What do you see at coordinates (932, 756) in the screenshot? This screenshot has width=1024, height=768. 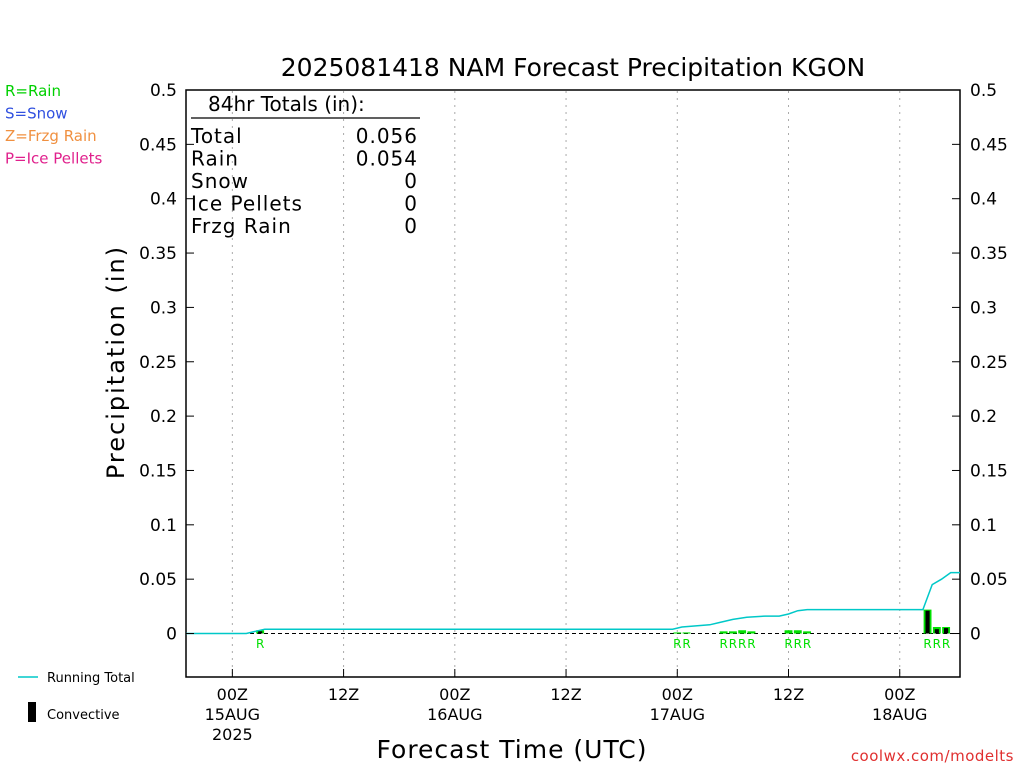 I see `credit-text: coolwx.com/modelts` at bounding box center [932, 756].